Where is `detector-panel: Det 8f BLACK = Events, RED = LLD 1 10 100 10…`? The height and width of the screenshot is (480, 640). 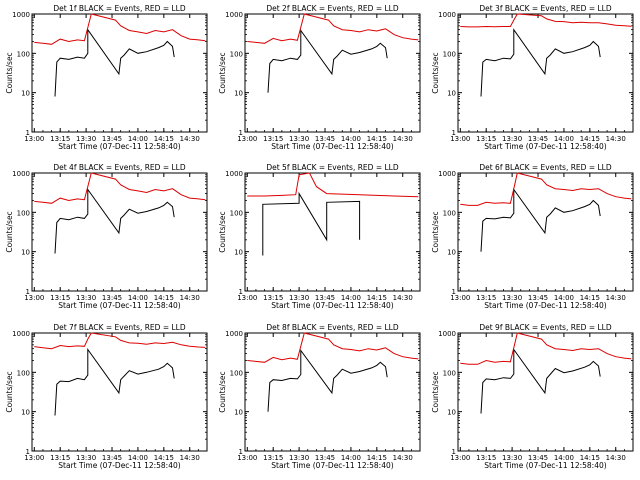 detector-panel: Det 8f BLACK = Events, RED = LLD 1 10 100 10… is located at coordinates (319, 396).